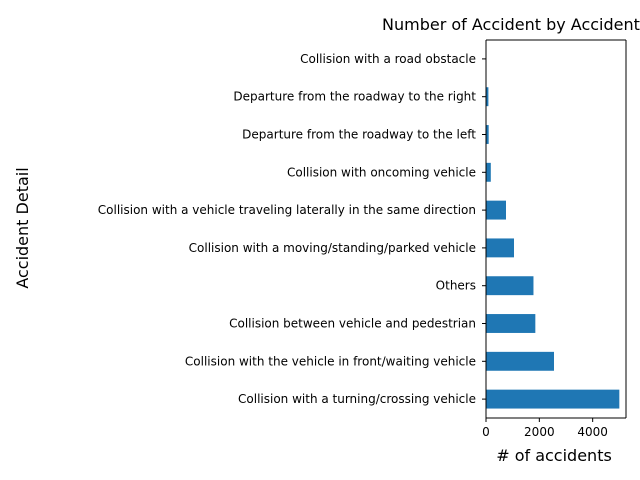 The image size is (640, 480). What do you see at coordinates (539, 432) in the screenshot?
I see `x-tick-label: 2000` at bounding box center [539, 432].